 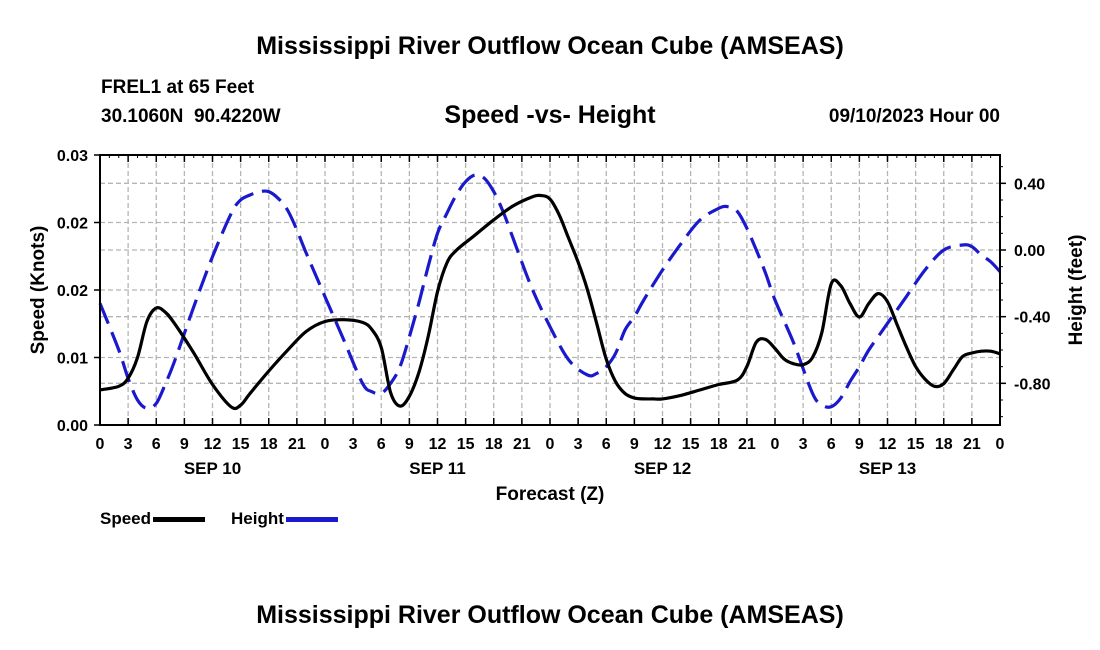 I want to click on y-right-tick-label: -0.80, so click(x=1032, y=384).